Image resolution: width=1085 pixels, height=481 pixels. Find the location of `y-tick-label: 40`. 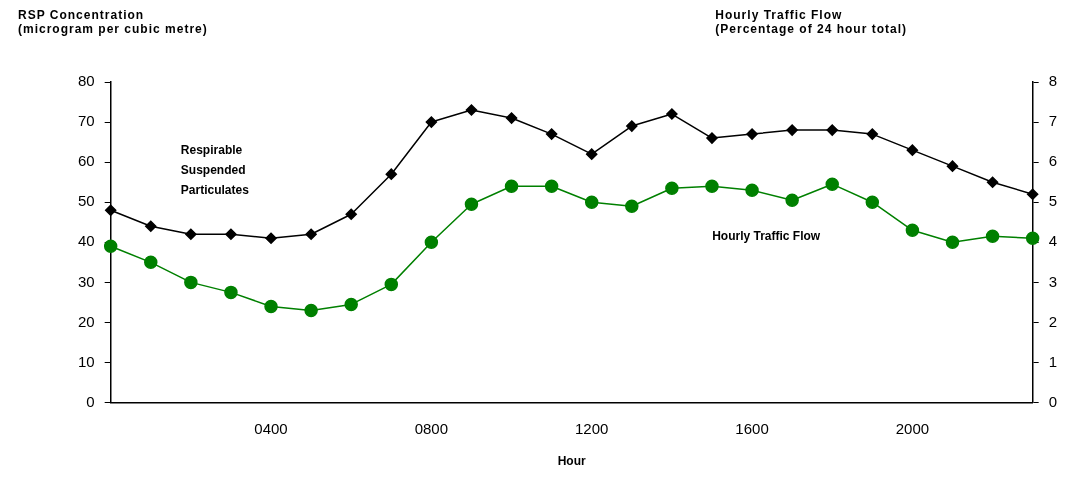

y-tick-label: 40 is located at coordinates (86, 241).